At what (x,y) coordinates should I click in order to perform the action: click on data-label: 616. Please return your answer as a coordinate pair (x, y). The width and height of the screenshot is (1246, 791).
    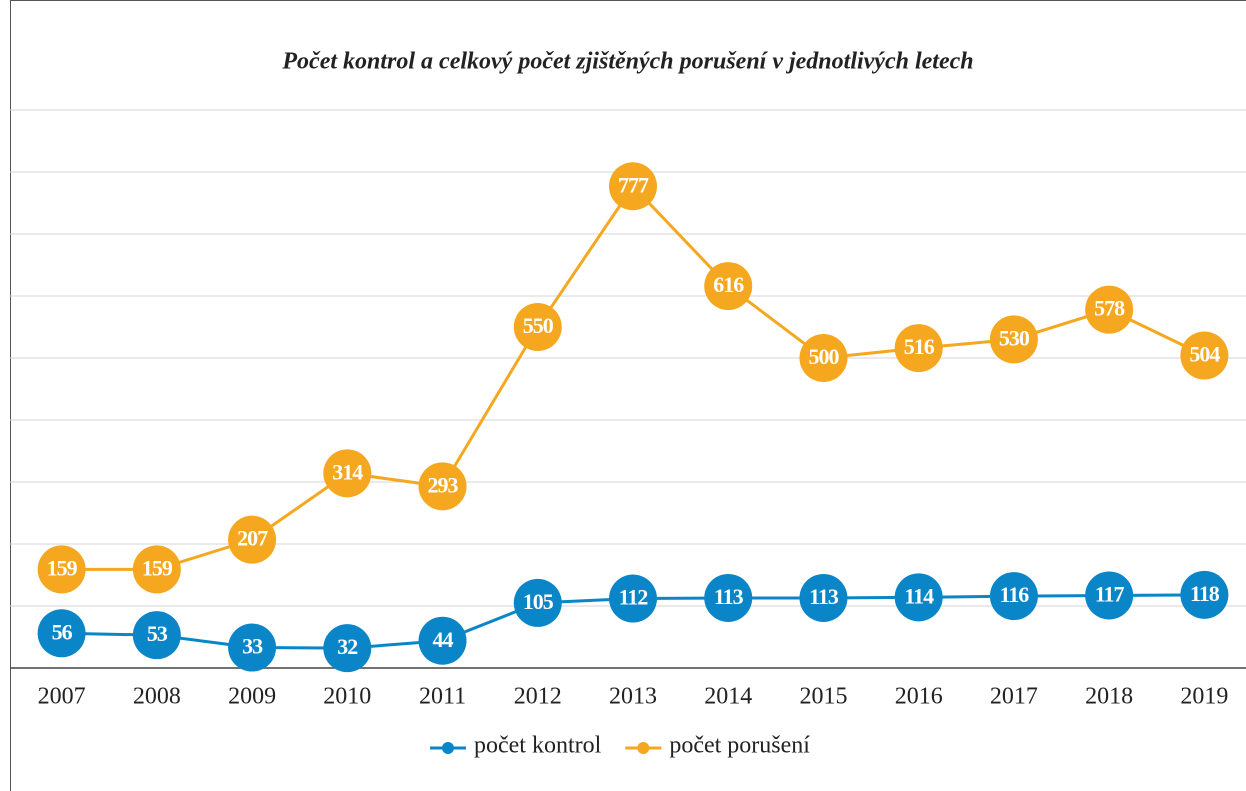
    Looking at the image, I should click on (728, 284).